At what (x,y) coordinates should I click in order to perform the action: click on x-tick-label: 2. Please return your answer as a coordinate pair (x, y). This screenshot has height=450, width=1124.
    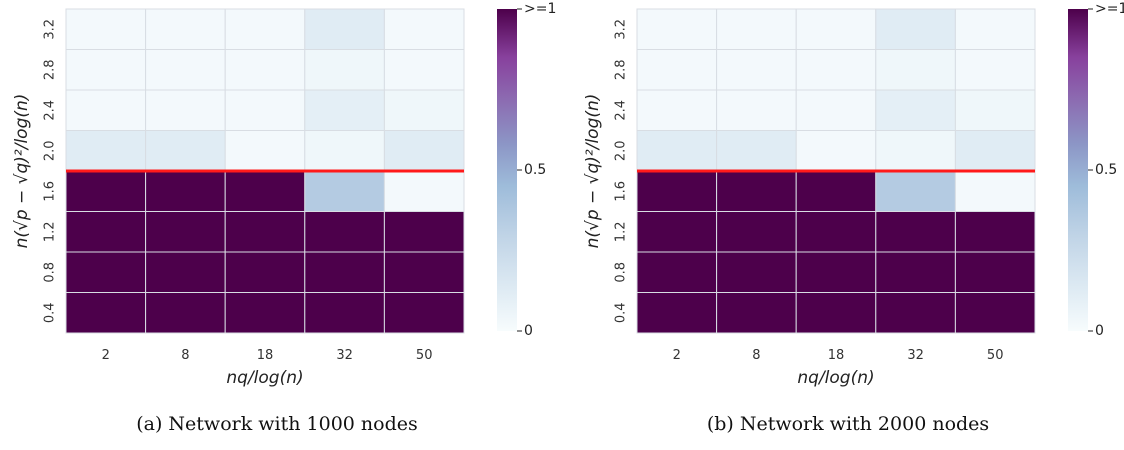
    Looking at the image, I should click on (106, 355).